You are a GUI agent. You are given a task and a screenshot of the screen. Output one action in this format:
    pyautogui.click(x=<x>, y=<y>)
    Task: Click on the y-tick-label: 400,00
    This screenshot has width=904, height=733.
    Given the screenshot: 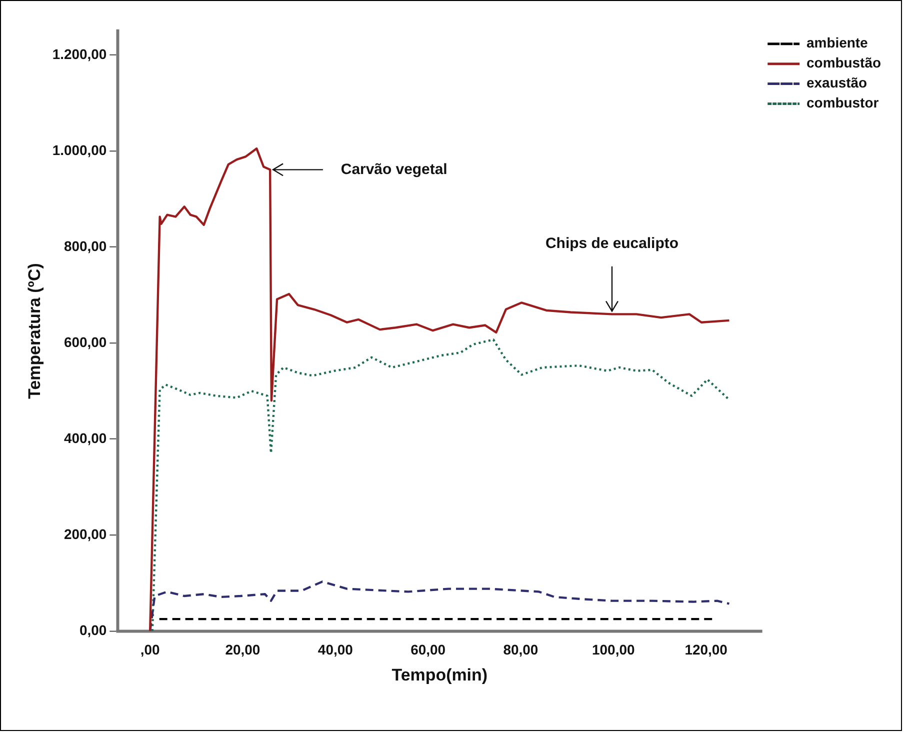 What is the action you would take?
    pyautogui.click(x=85, y=438)
    